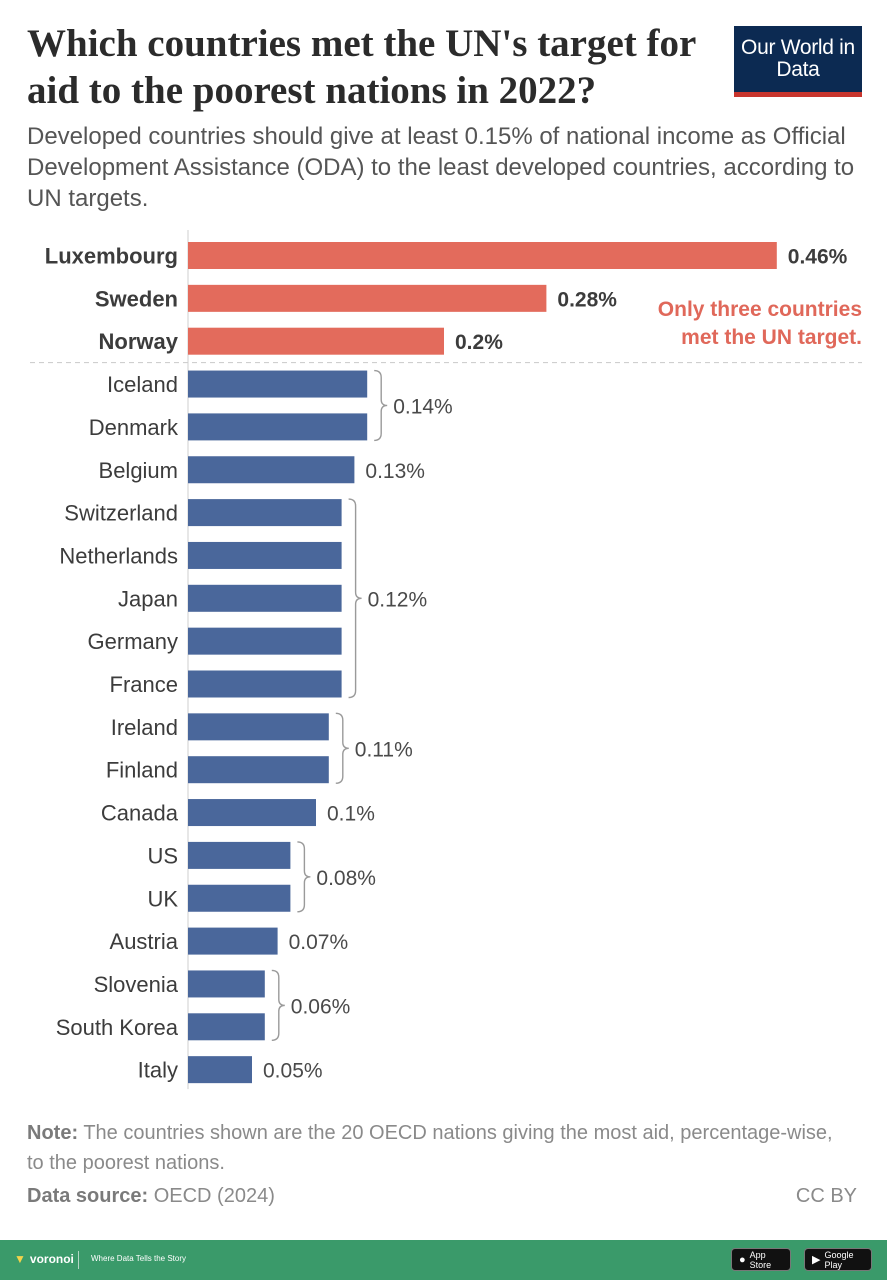 The image size is (887, 1280). What do you see at coordinates (140, 813) in the screenshot?
I see `category-label: Canada` at bounding box center [140, 813].